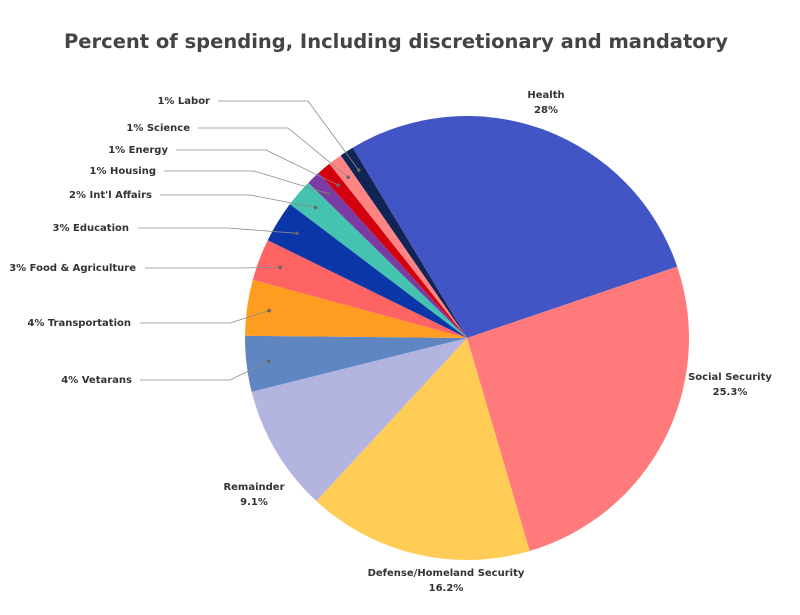  What do you see at coordinates (355, 363) in the screenshot?
I see `pie-slice-vetarans` at bounding box center [355, 363].